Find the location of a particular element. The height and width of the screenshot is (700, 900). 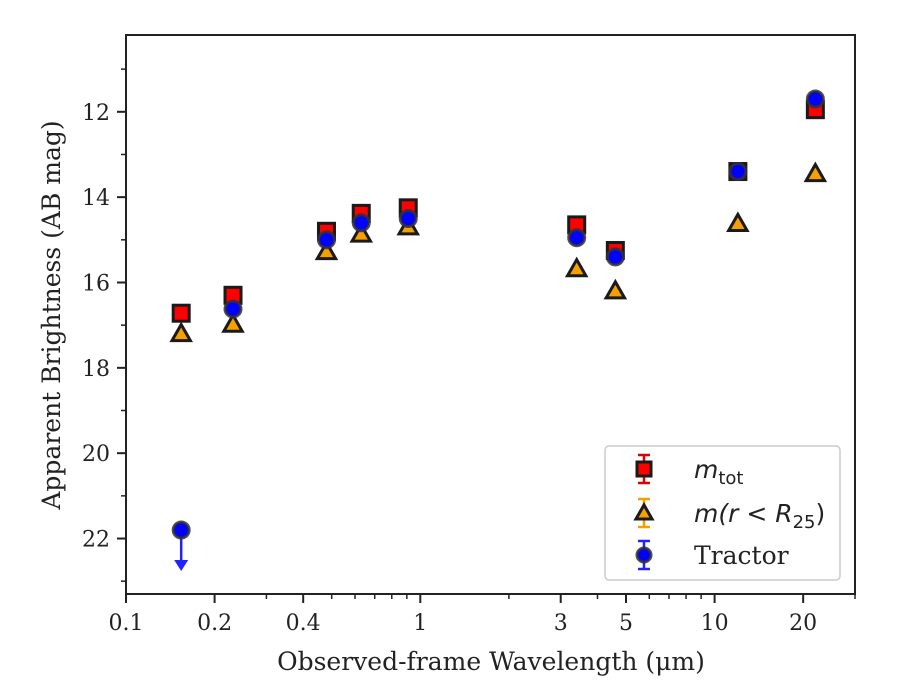

x-tick-label: 3 is located at coordinates (561, 623).